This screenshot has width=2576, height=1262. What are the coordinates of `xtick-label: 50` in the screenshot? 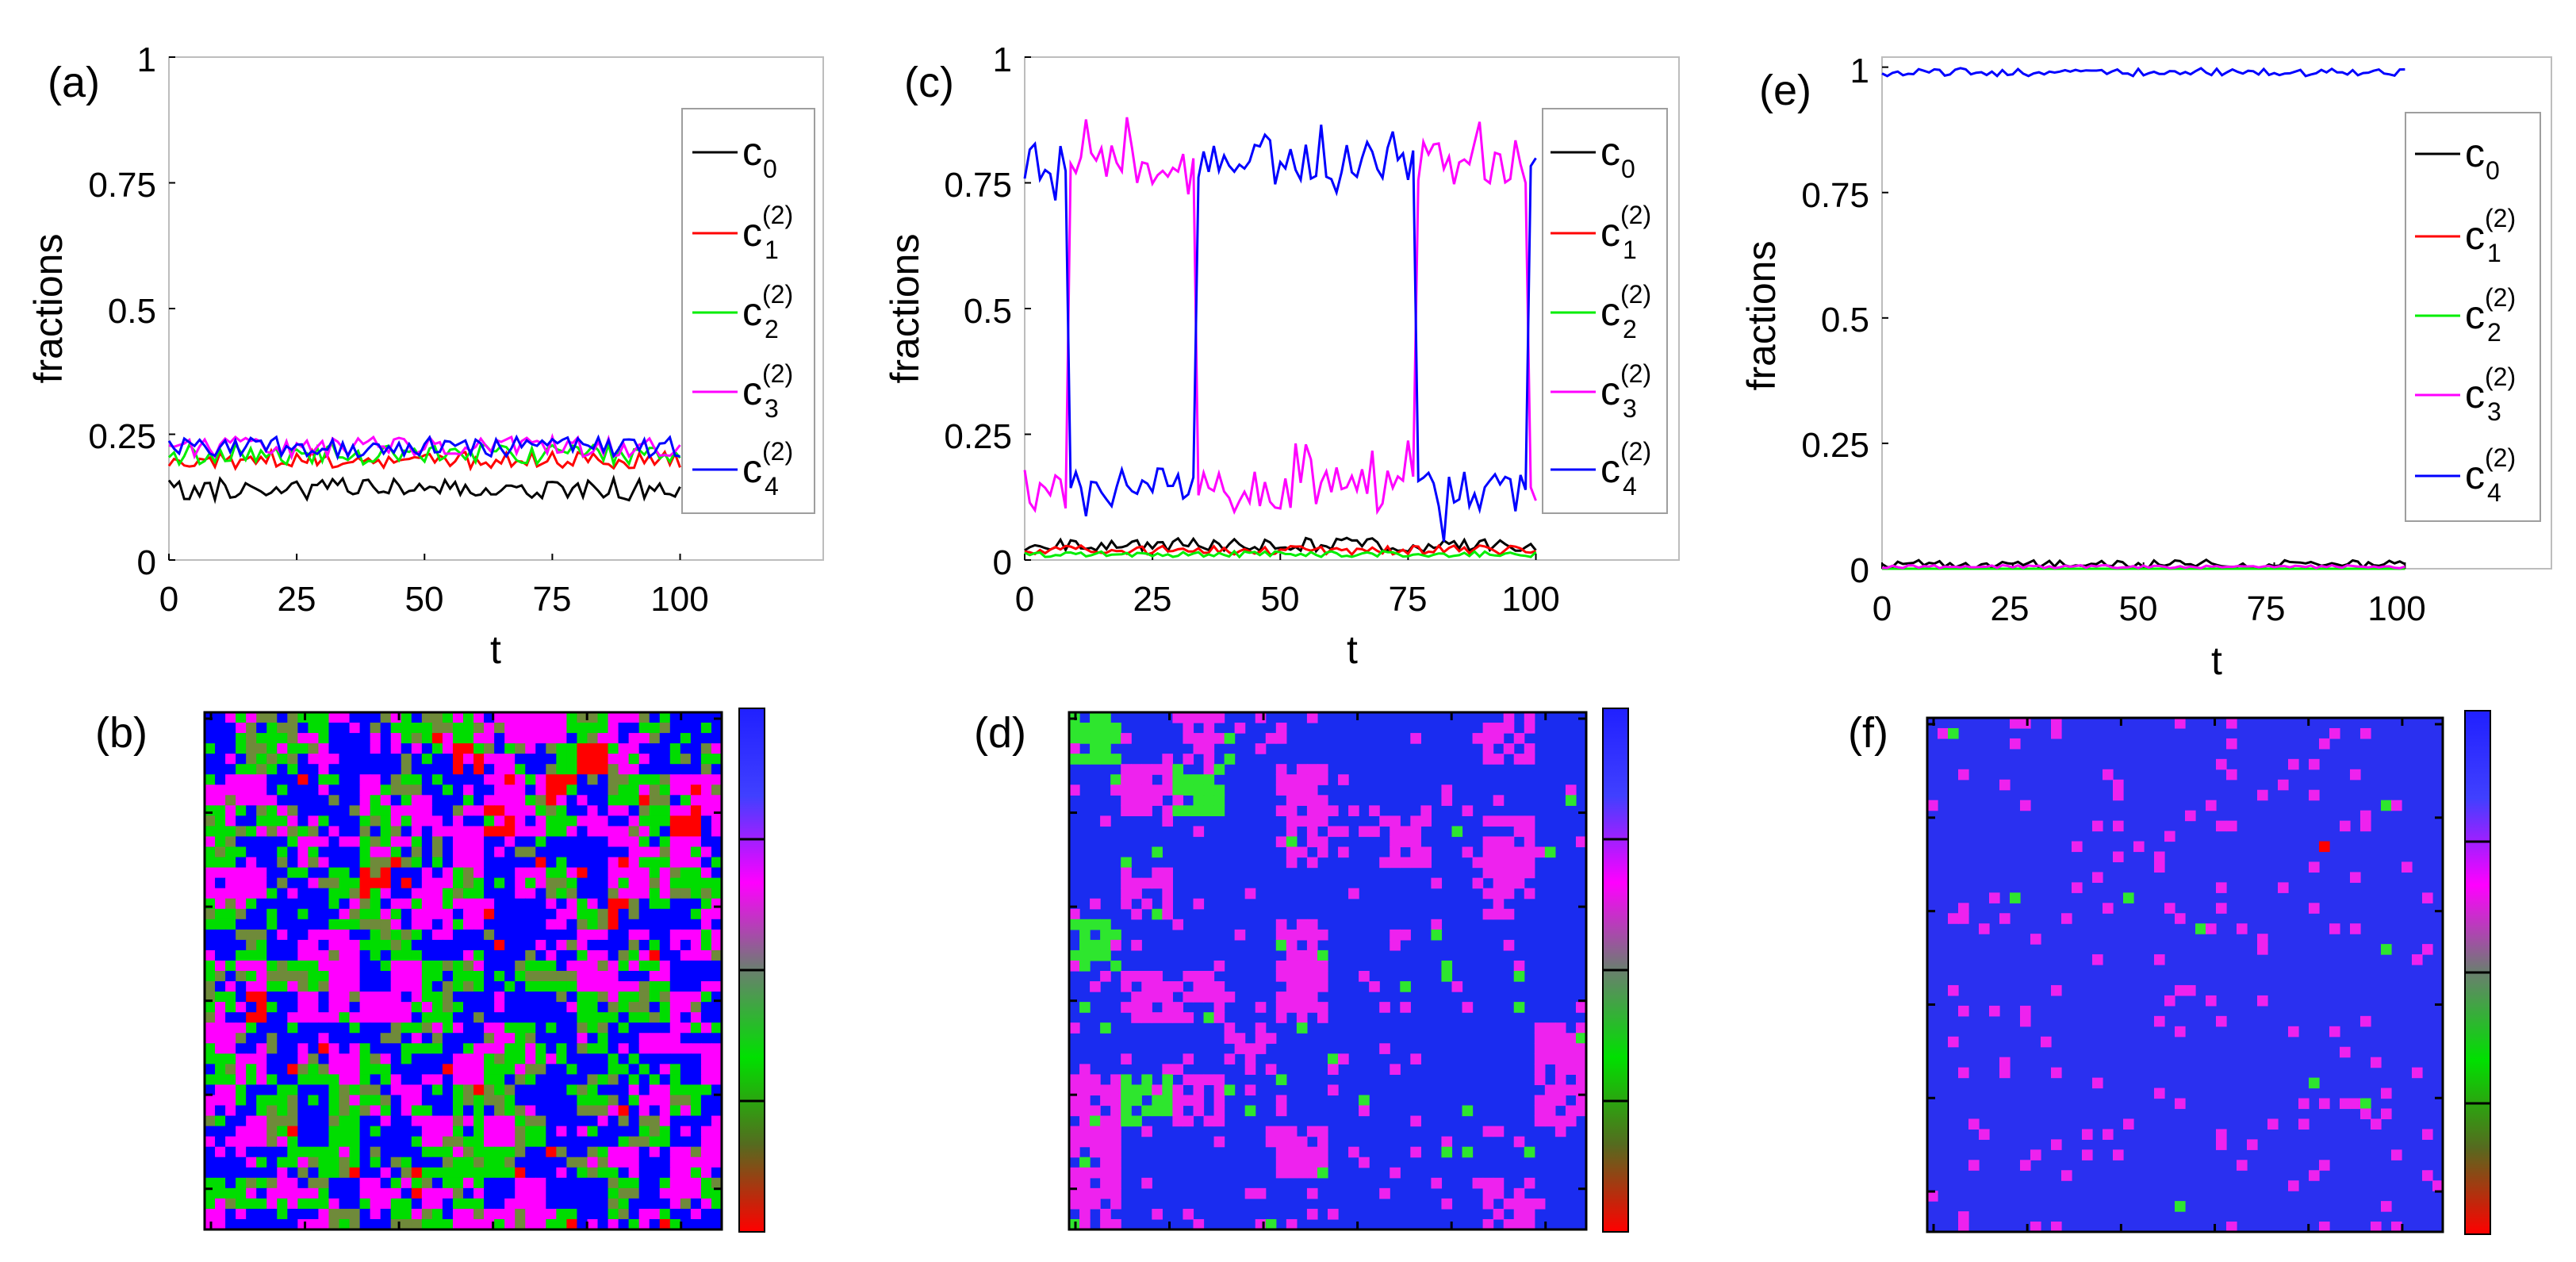 It's located at (1281, 599).